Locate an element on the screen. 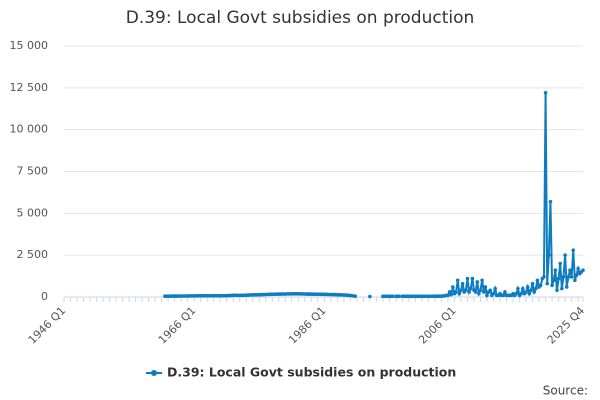 This screenshot has width=600, height=400. y-tick-label: 7 500 is located at coordinates (33, 171).